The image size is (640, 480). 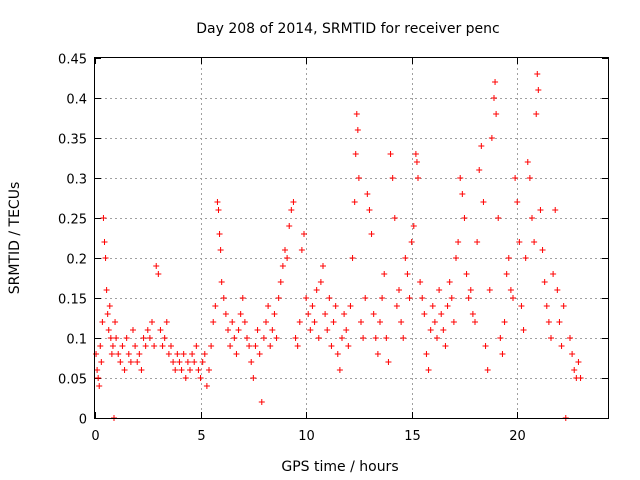 What do you see at coordinates (76, 100) in the screenshot?
I see `y-tick-label: 0.4` at bounding box center [76, 100].